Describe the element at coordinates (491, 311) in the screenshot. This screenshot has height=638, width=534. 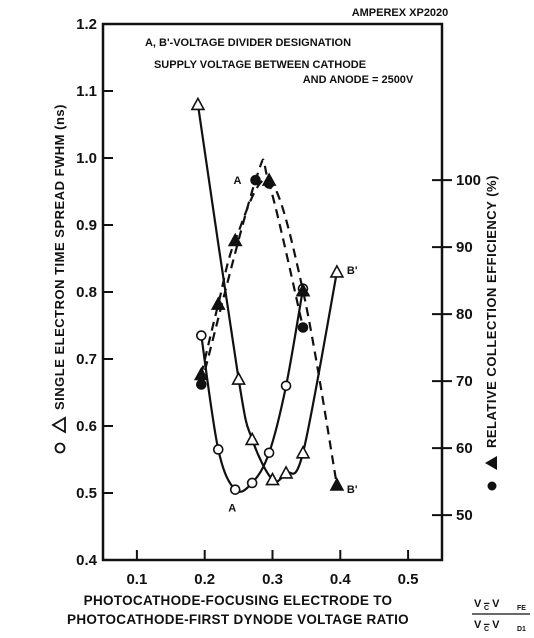
I see `right-y-label: RELATIVE COLLECTION EFFICIENCY (%)` at that location.